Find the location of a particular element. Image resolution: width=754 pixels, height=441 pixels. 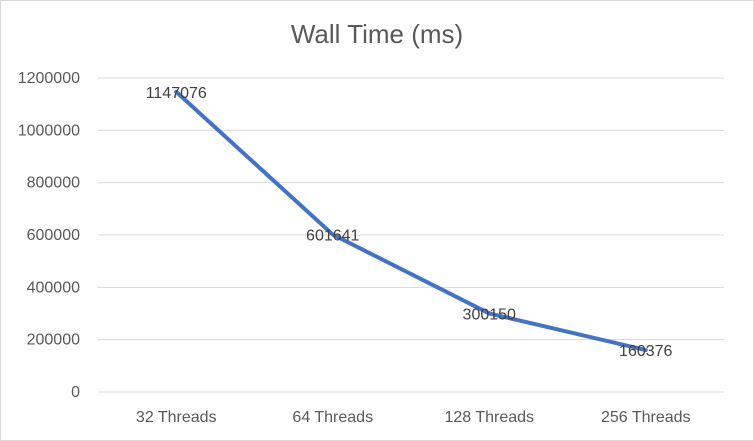

y-tick-label: 400000 is located at coordinates (53, 287).